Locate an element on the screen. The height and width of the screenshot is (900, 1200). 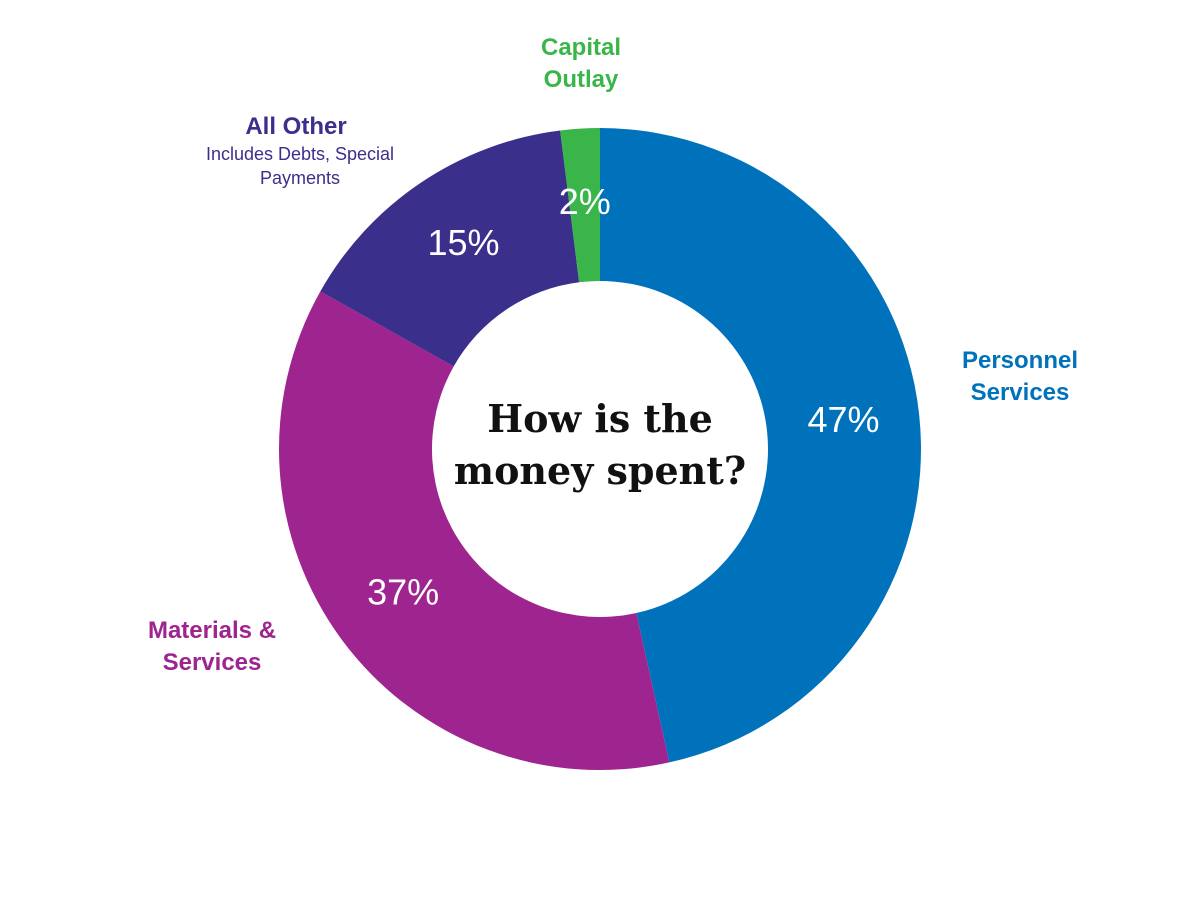
annotation: Includes Debts, Special Payments is located at coordinates (300, 166).